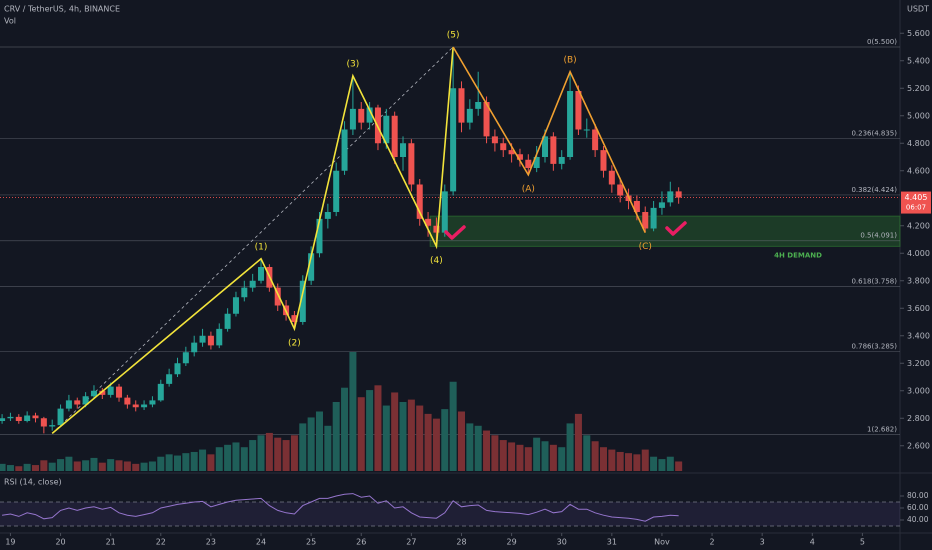 This screenshot has width=932, height=550. Describe the element at coordinates (874, 133) in the screenshot. I see `fib-label: 0.236(4.835)` at that location.